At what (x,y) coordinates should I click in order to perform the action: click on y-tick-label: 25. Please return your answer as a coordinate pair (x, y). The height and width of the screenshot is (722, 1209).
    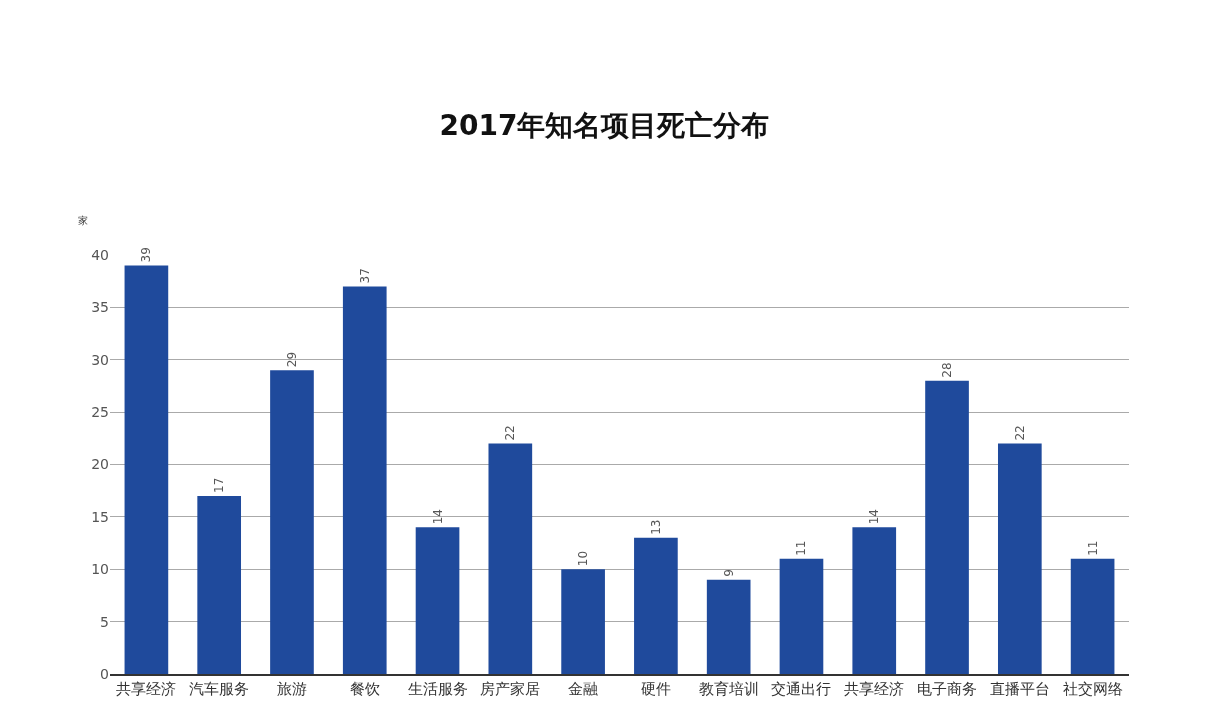
    Looking at the image, I should click on (100, 412).